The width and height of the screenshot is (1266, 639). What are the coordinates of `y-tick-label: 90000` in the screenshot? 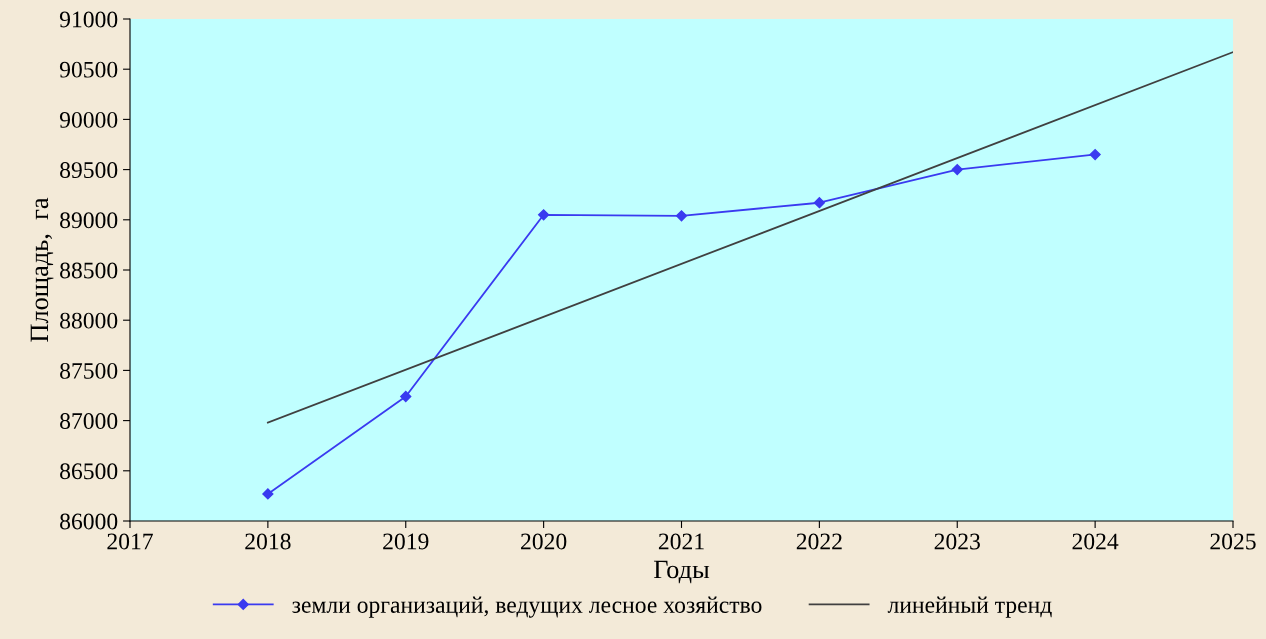 It's located at (88, 119).